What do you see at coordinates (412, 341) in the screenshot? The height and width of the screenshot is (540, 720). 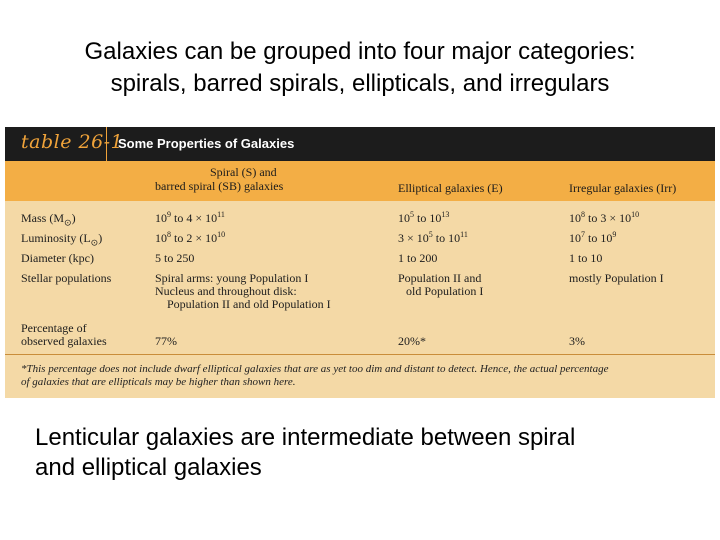 I see `cell-percentage-elliptical: 20%*` at bounding box center [412, 341].